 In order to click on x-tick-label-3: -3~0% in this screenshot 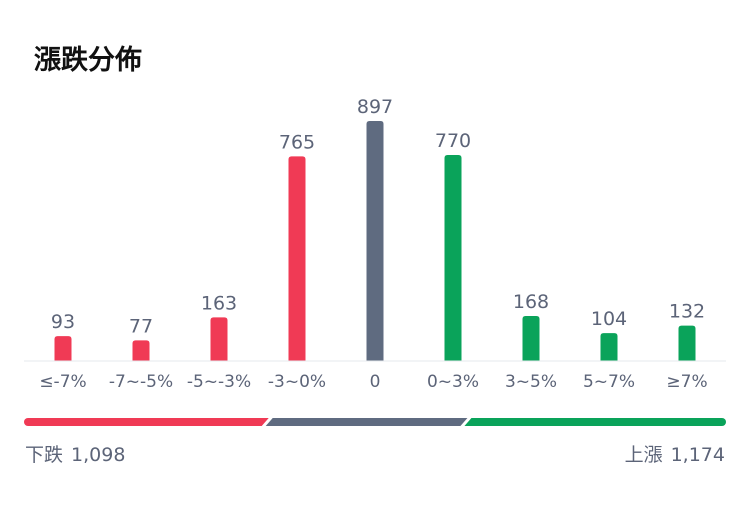, I will do `click(297, 382)`.